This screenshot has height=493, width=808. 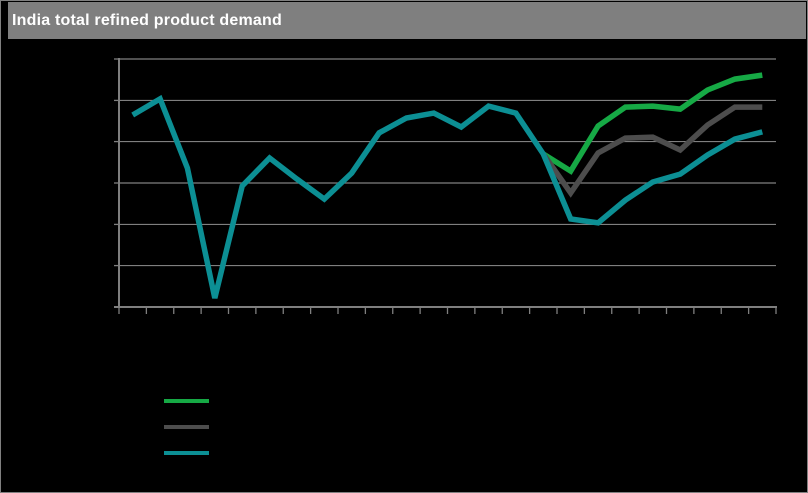 What do you see at coordinates (652, 151) in the screenshot?
I see `series-line-gray` at bounding box center [652, 151].